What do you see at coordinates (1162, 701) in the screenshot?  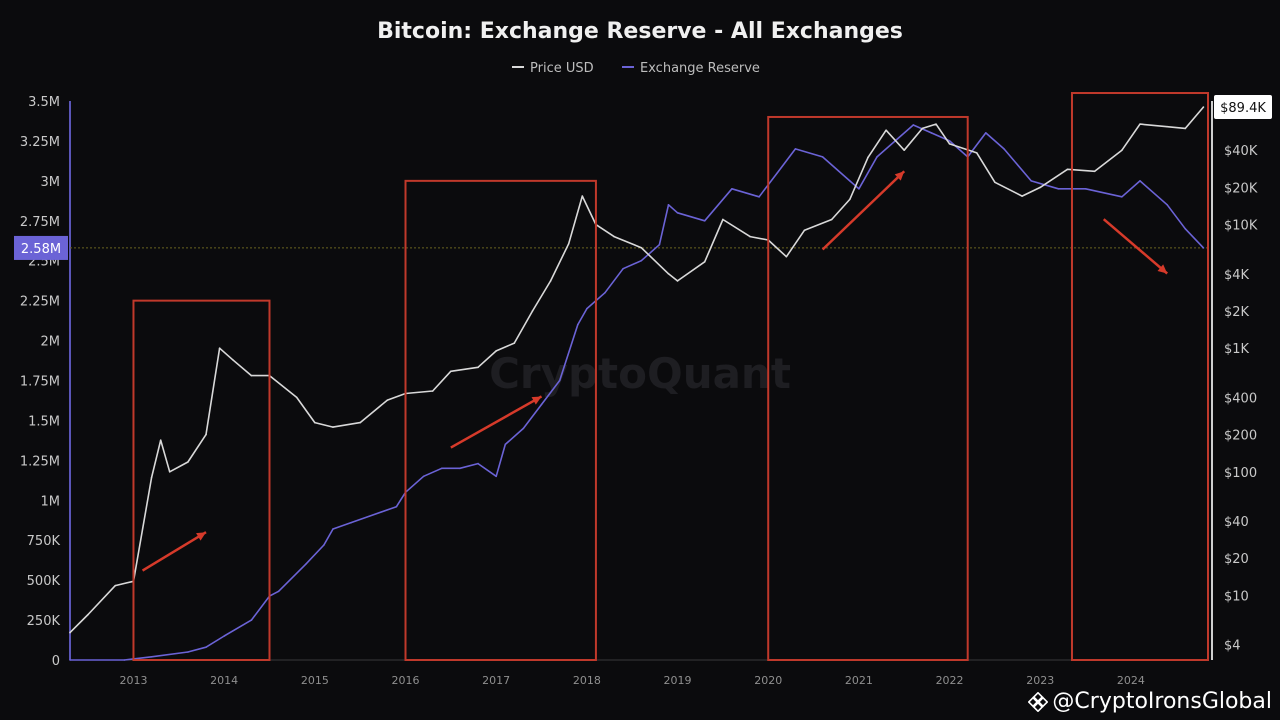 I see `credit-handle: @CryptoIronsGlobal` at bounding box center [1162, 701].